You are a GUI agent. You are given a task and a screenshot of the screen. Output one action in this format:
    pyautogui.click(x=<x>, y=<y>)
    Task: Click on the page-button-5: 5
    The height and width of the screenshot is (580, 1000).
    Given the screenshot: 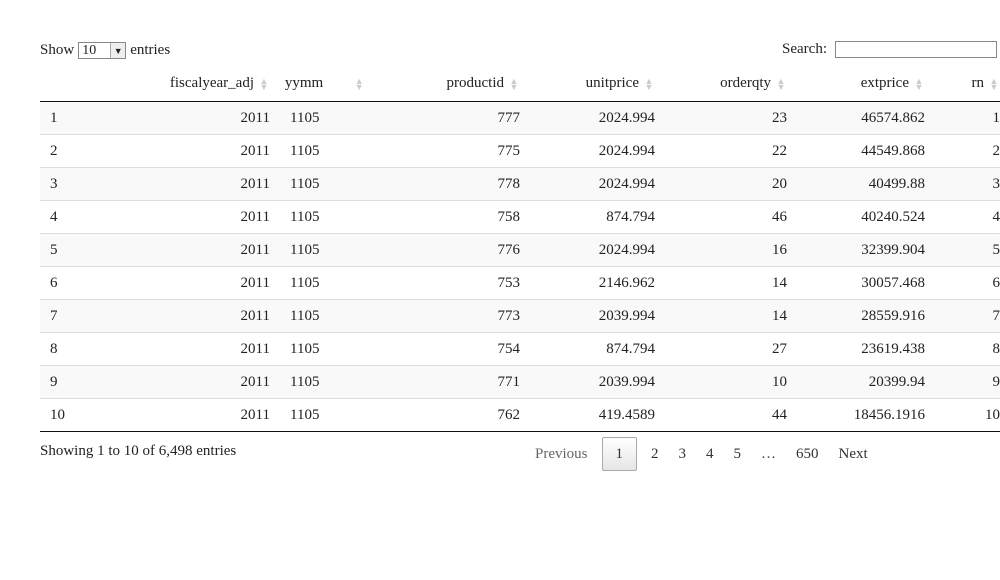 What is the action you would take?
    pyautogui.click(x=737, y=453)
    